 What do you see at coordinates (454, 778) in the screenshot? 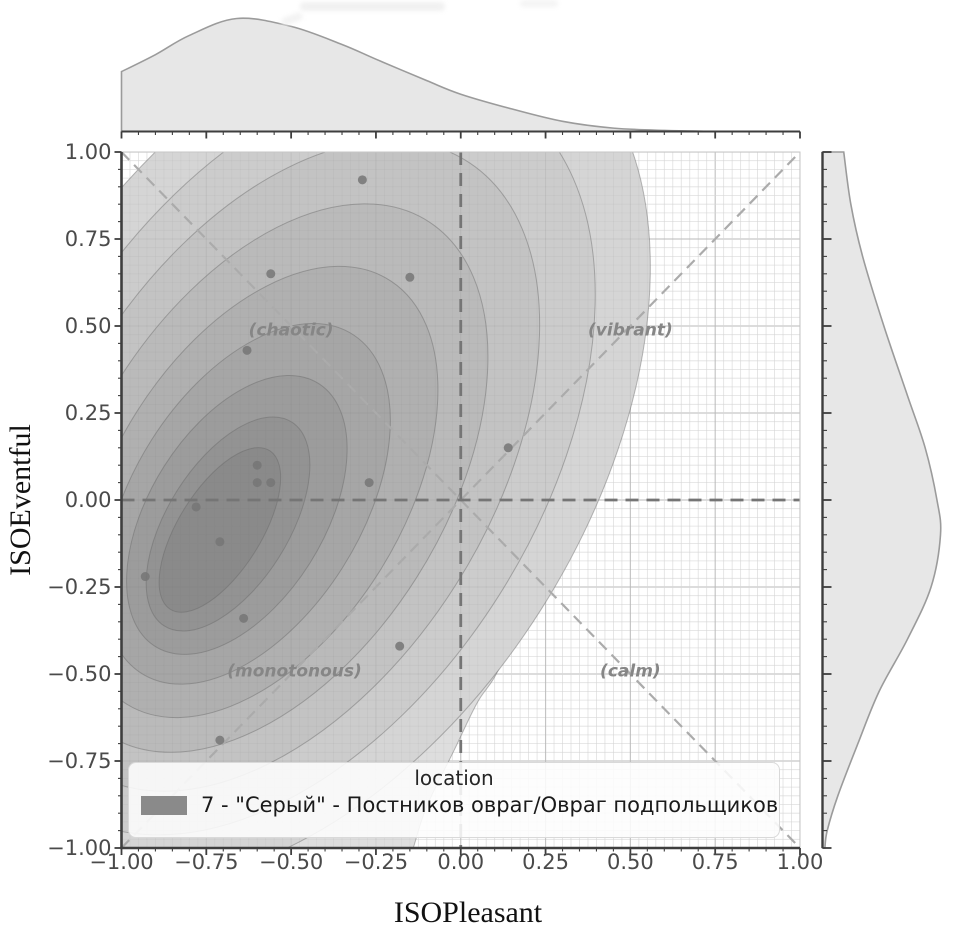
I see `legend-title: location` at bounding box center [454, 778].